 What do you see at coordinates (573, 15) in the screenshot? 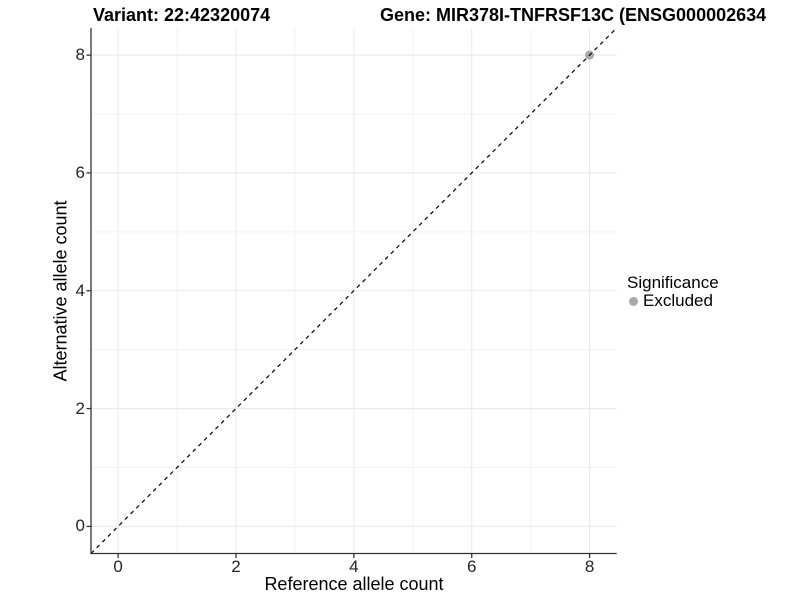
I see `gene-title: Gene: MIR378I-TNFRSF13C (ENSG000002634` at bounding box center [573, 15].